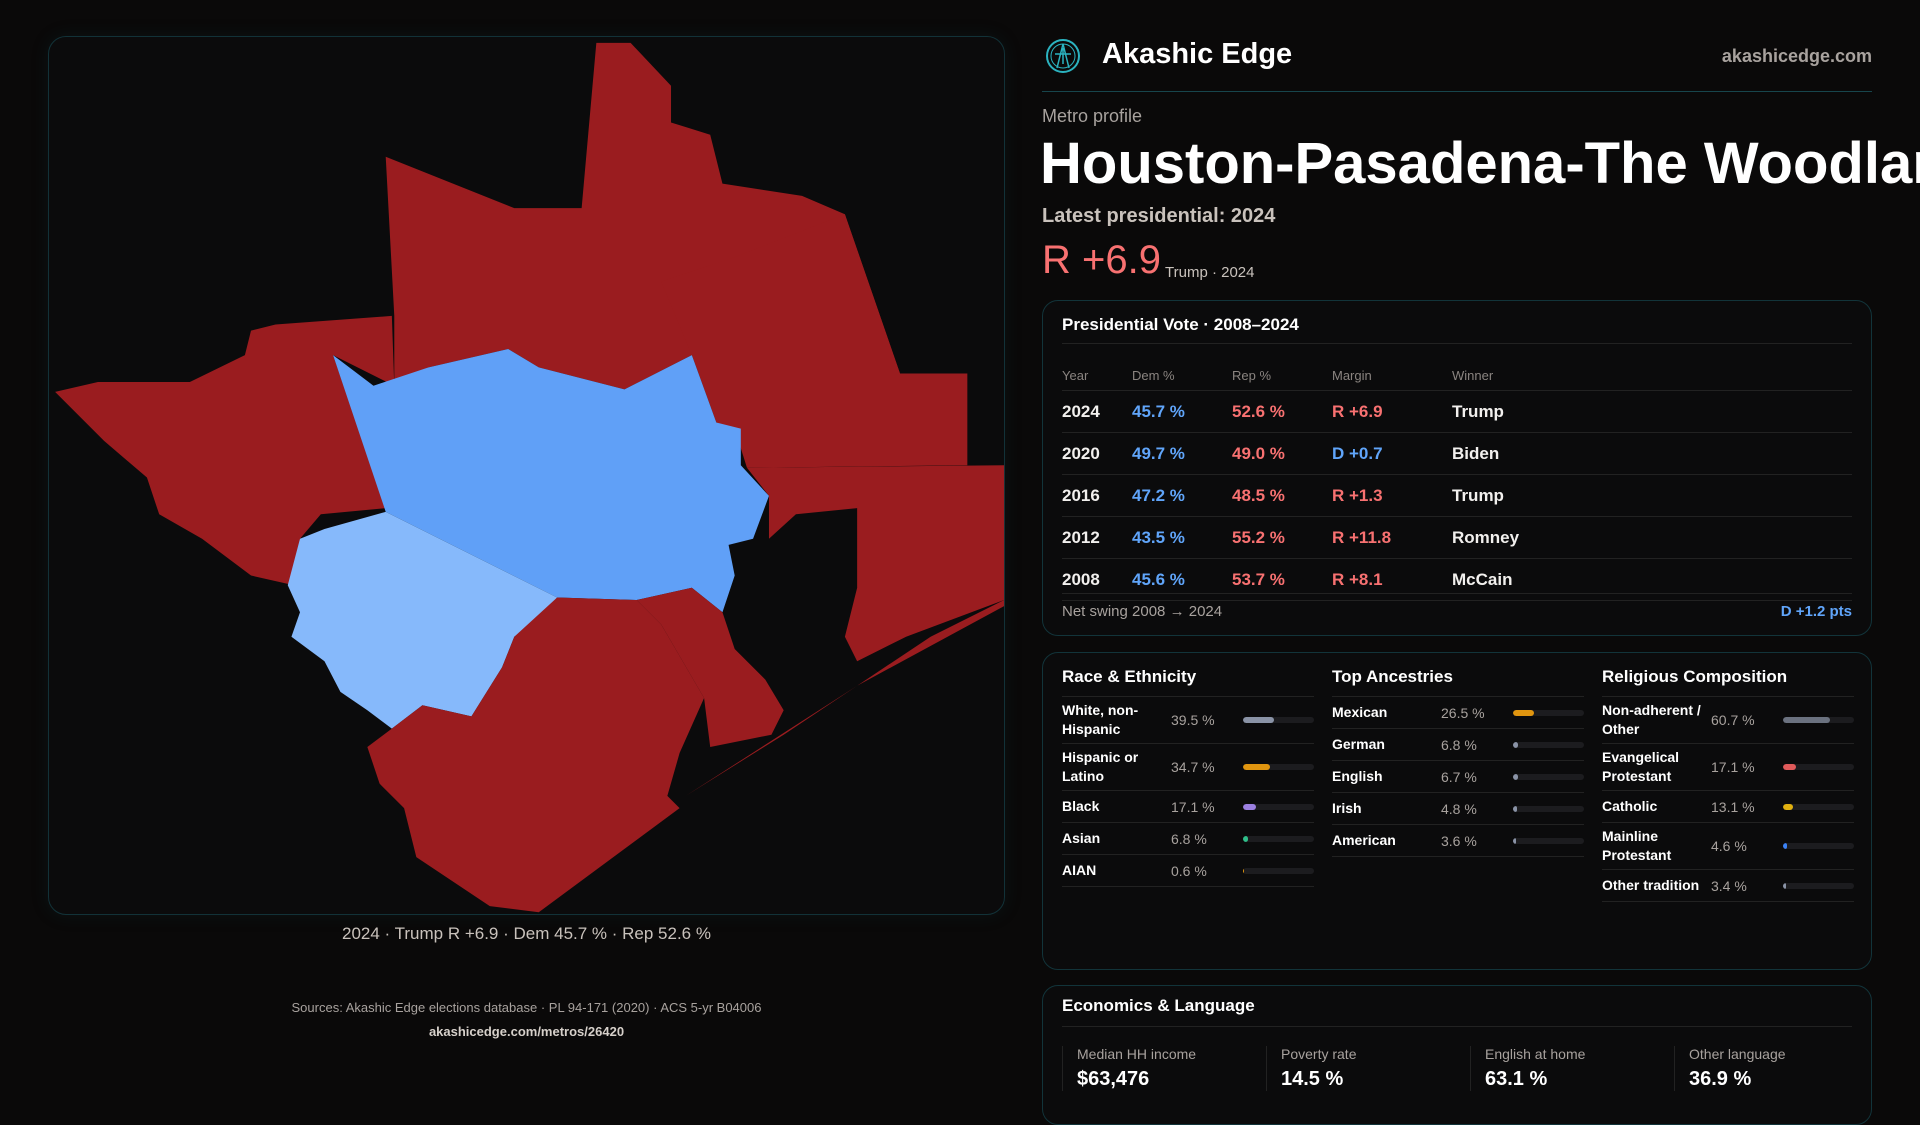 This screenshot has height=1125, width=1920. I want to click on econ-label: Poverty rate, so click(1319, 1054).